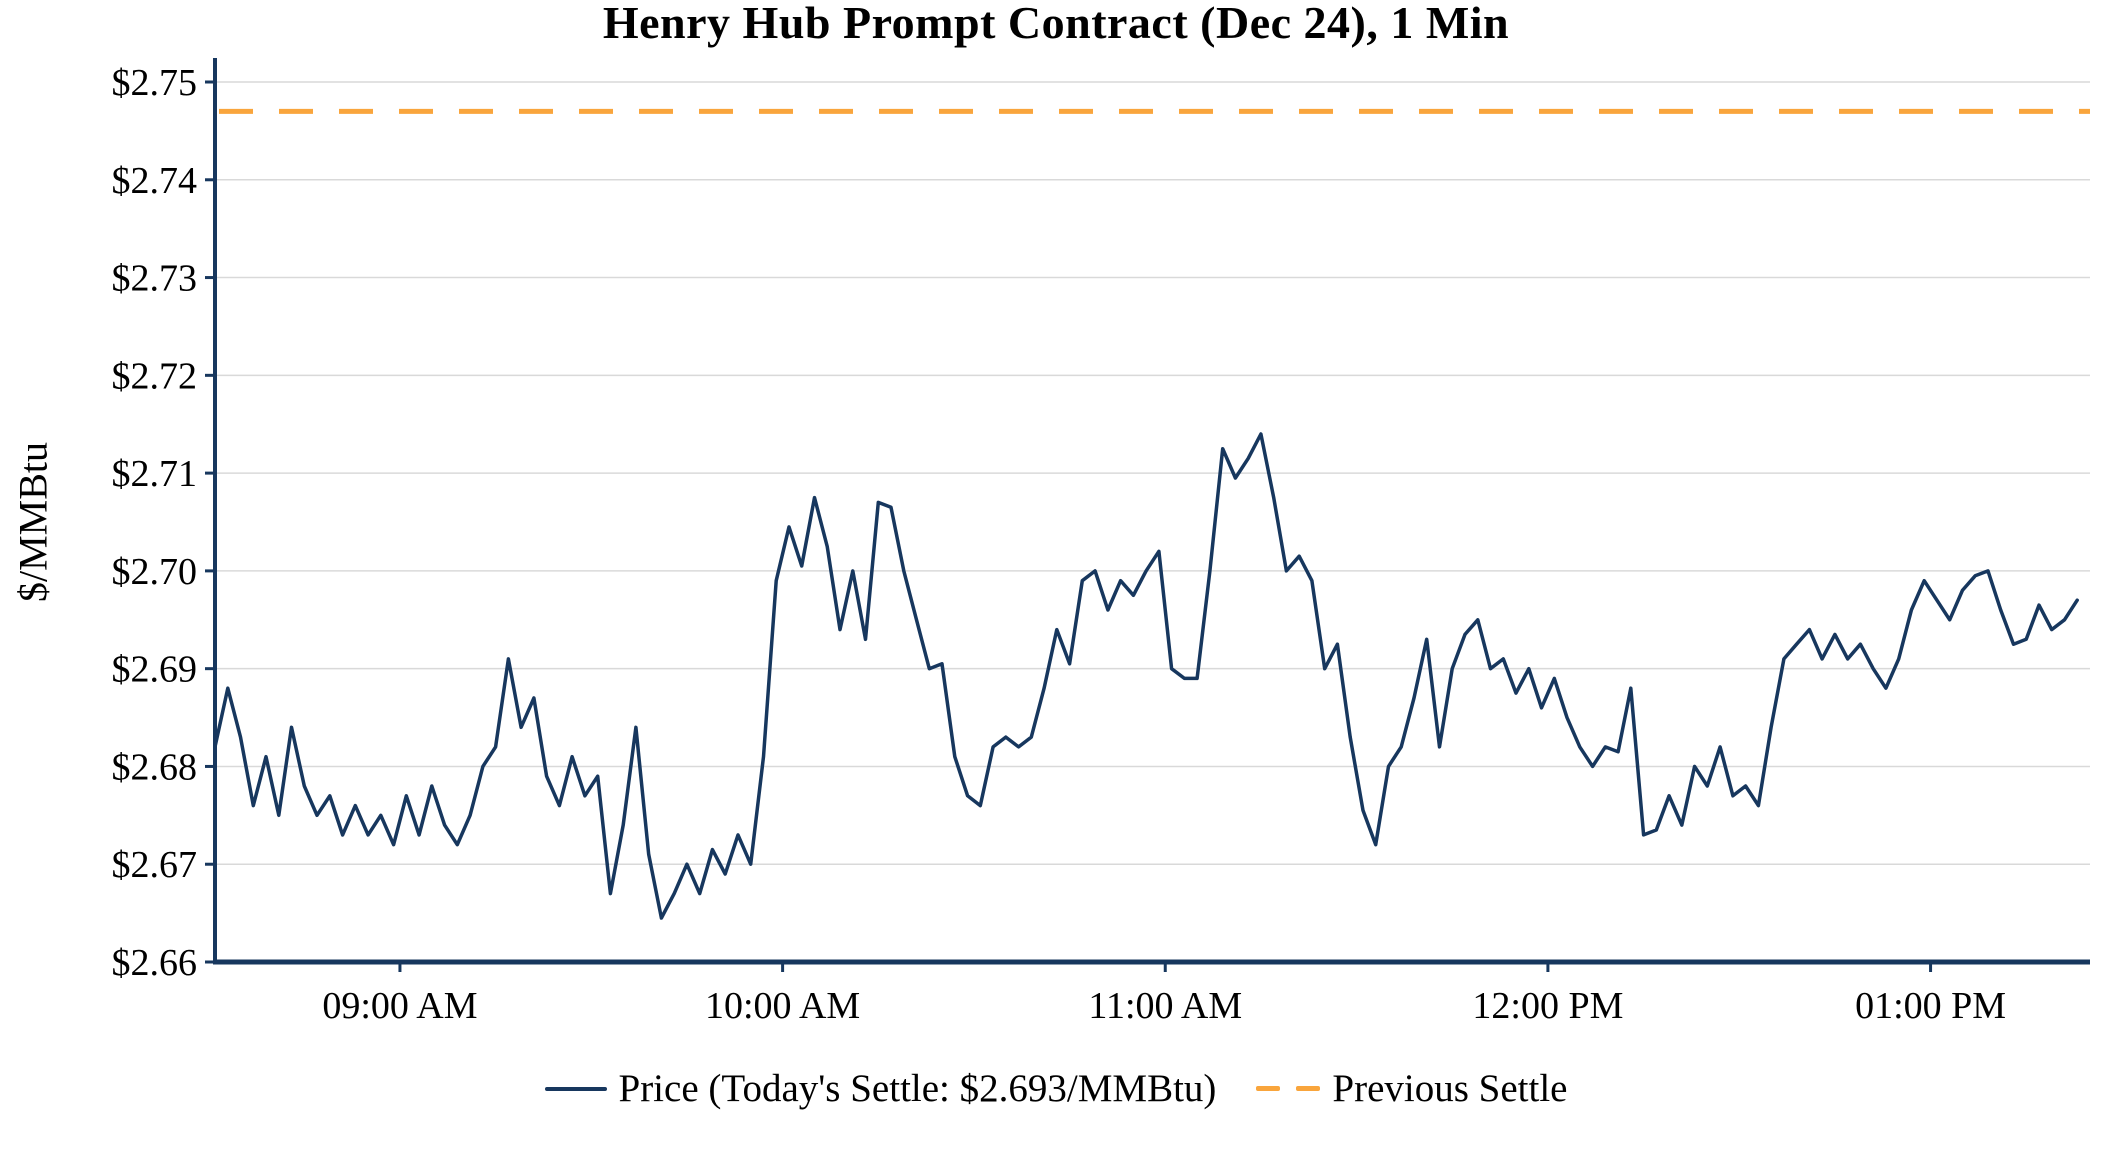  What do you see at coordinates (155, 376) in the screenshot?
I see `y-tick-label: $2.72` at bounding box center [155, 376].